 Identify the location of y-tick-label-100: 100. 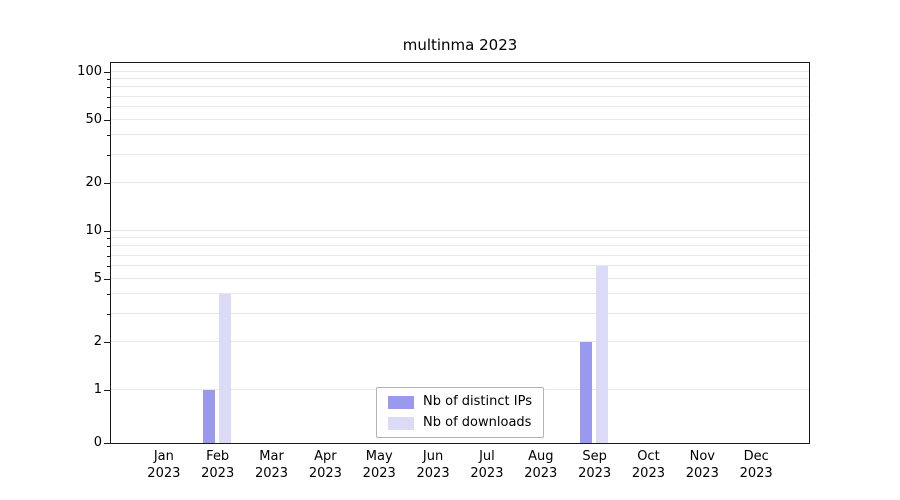
(89, 71).